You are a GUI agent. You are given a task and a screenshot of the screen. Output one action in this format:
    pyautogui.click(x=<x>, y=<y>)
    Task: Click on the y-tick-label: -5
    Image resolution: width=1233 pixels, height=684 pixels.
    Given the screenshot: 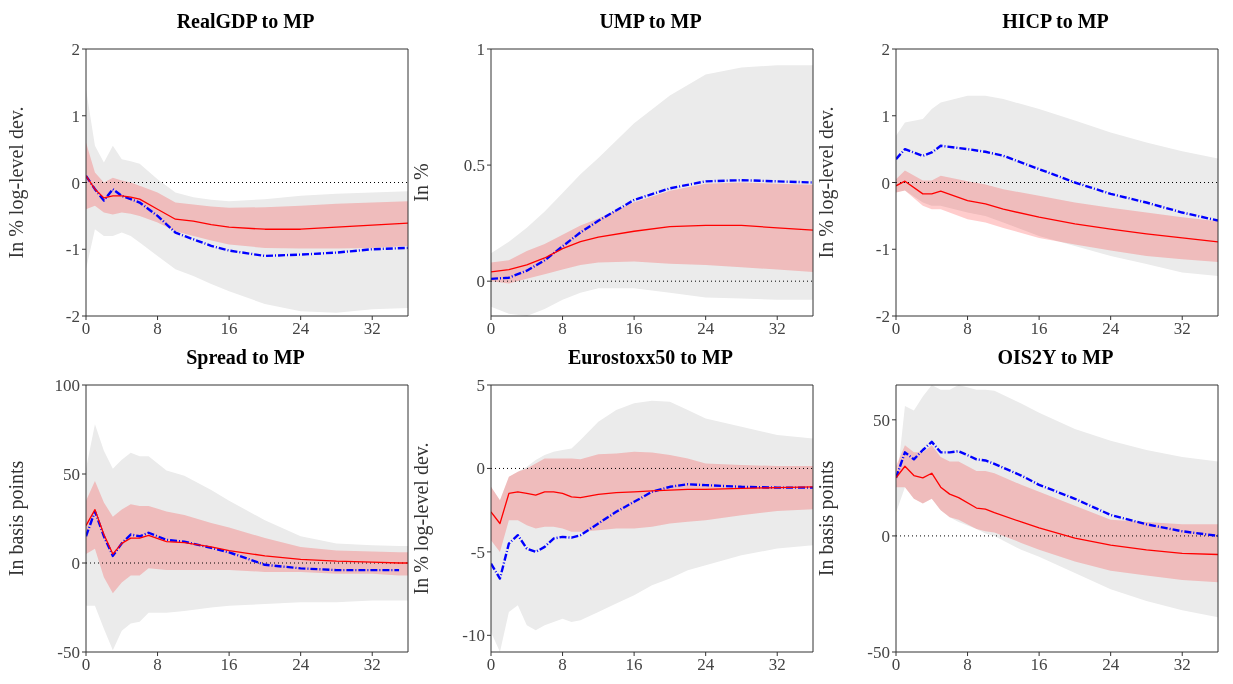 What is the action you would take?
    pyautogui.click(x=477, y=552)
    